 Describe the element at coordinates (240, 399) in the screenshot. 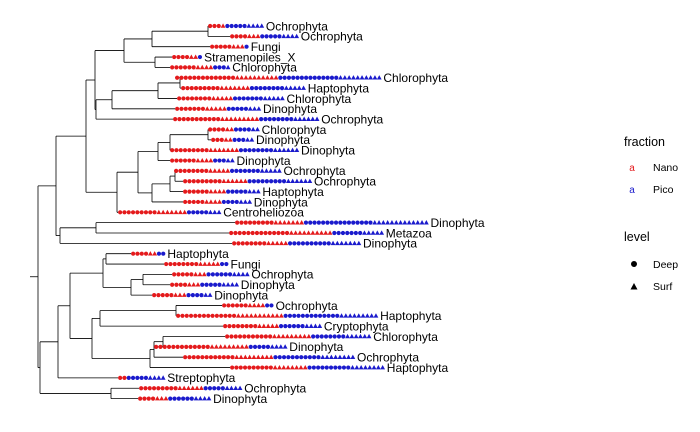

I see `tip-label: Dinophyta` at that location.